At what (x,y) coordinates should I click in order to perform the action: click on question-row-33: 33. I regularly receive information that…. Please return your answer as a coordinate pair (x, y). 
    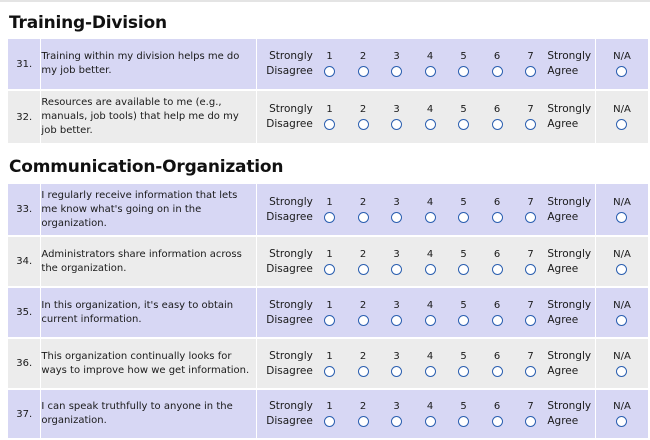
    Looking at the image, I should click on (328, 208).